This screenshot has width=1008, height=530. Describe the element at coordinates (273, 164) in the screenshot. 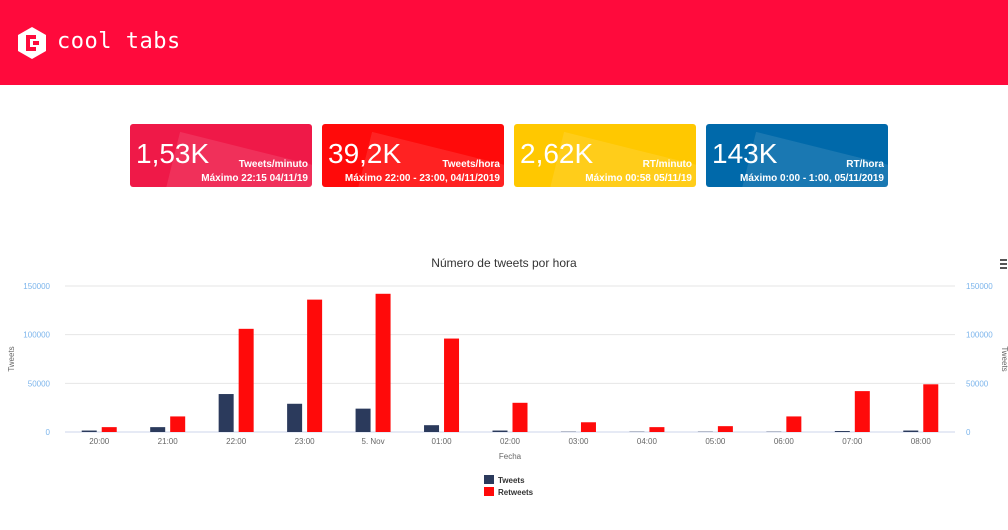

I see `stat-unit: Tweets/minuto` at that location.